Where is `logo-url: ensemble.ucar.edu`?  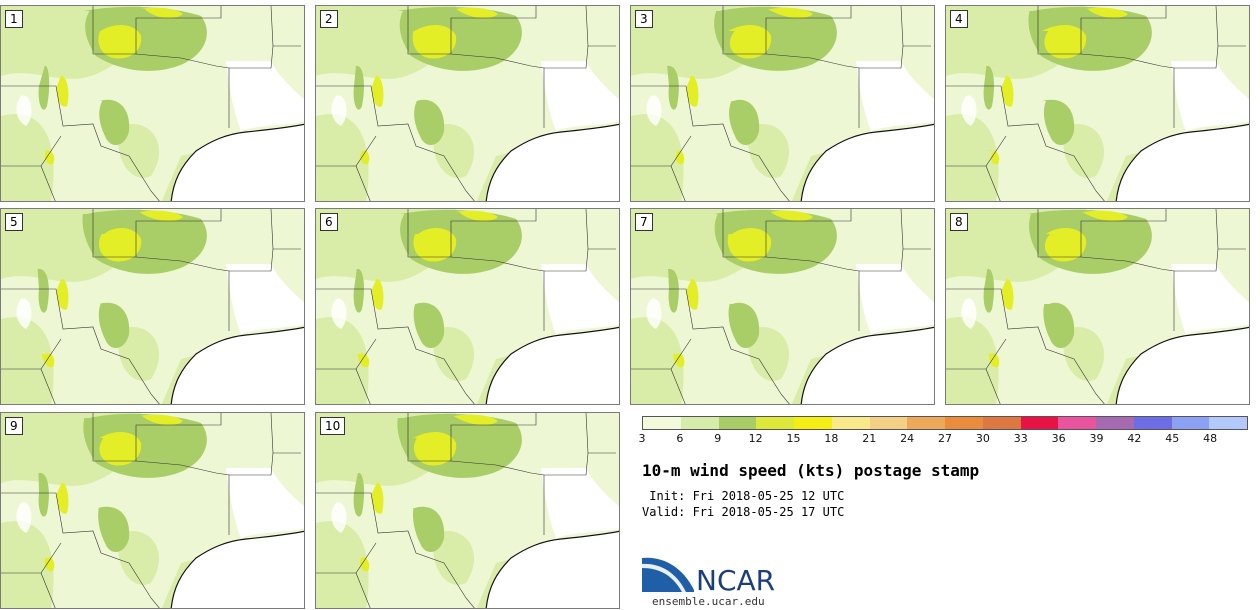 logo-url: ensemble.ucar.edu is located at coordinates (708, 601).